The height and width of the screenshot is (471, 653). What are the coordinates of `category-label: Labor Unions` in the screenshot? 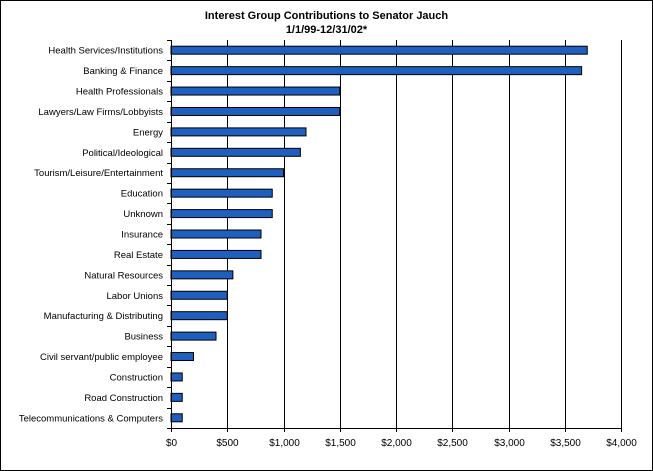 It's located at (134, 296).